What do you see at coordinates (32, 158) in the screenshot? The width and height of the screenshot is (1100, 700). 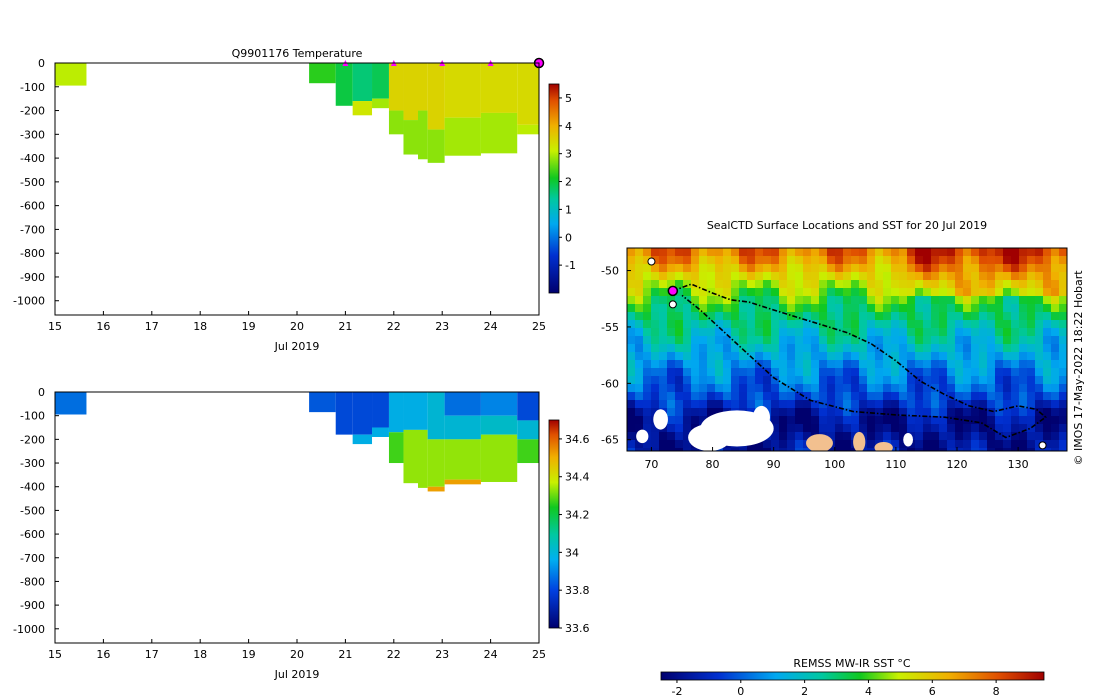 I see `y-tick-label: -400` at bounding box center [32, 158].